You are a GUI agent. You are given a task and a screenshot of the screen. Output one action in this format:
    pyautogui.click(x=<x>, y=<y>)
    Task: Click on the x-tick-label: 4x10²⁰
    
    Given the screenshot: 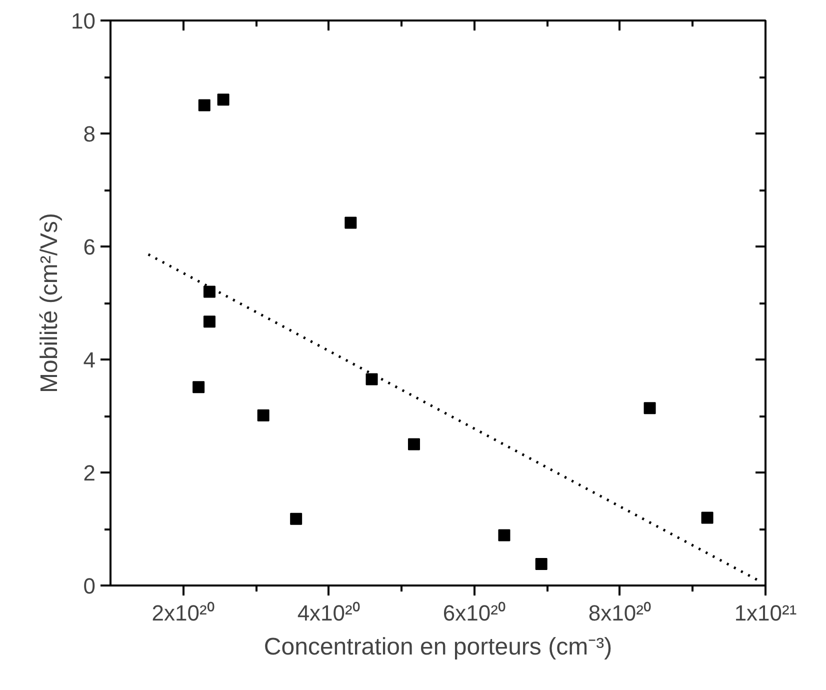 What is the action you would take?
    pyautogui.click(x=328, y=613)
    